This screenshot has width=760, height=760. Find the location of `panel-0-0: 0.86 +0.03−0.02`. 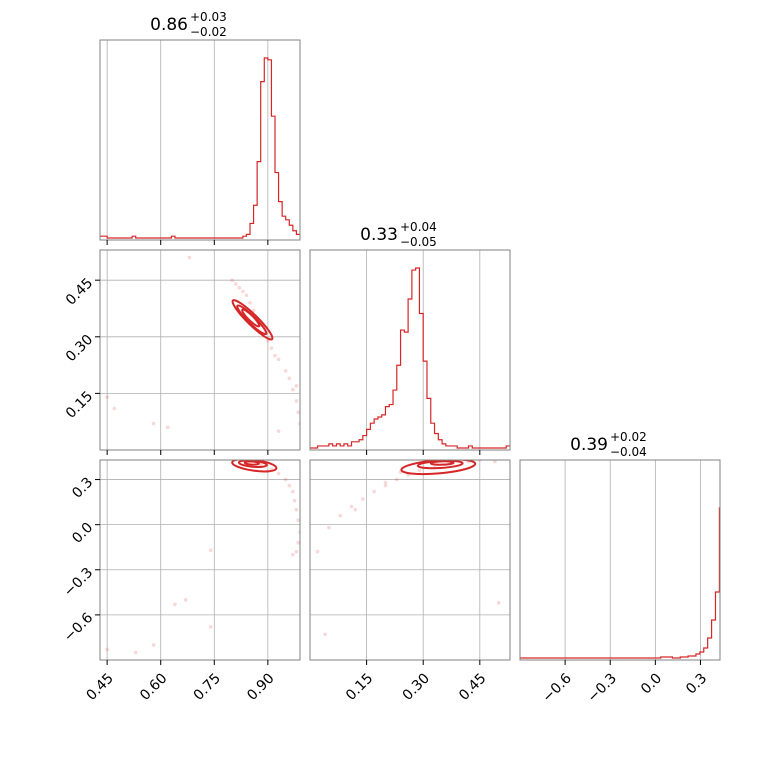

panel-0-0: 0.86 +0.03−0.02 is located at coordinates (200, 127).